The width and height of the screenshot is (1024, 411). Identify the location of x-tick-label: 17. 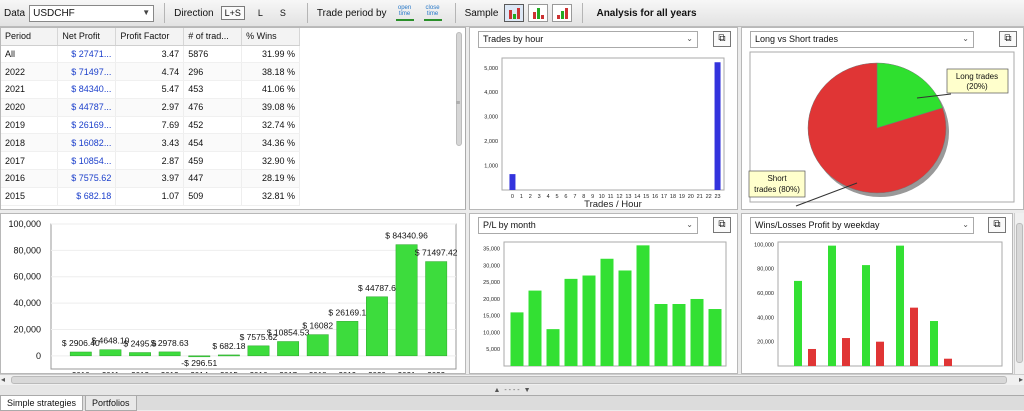
(664, 197).